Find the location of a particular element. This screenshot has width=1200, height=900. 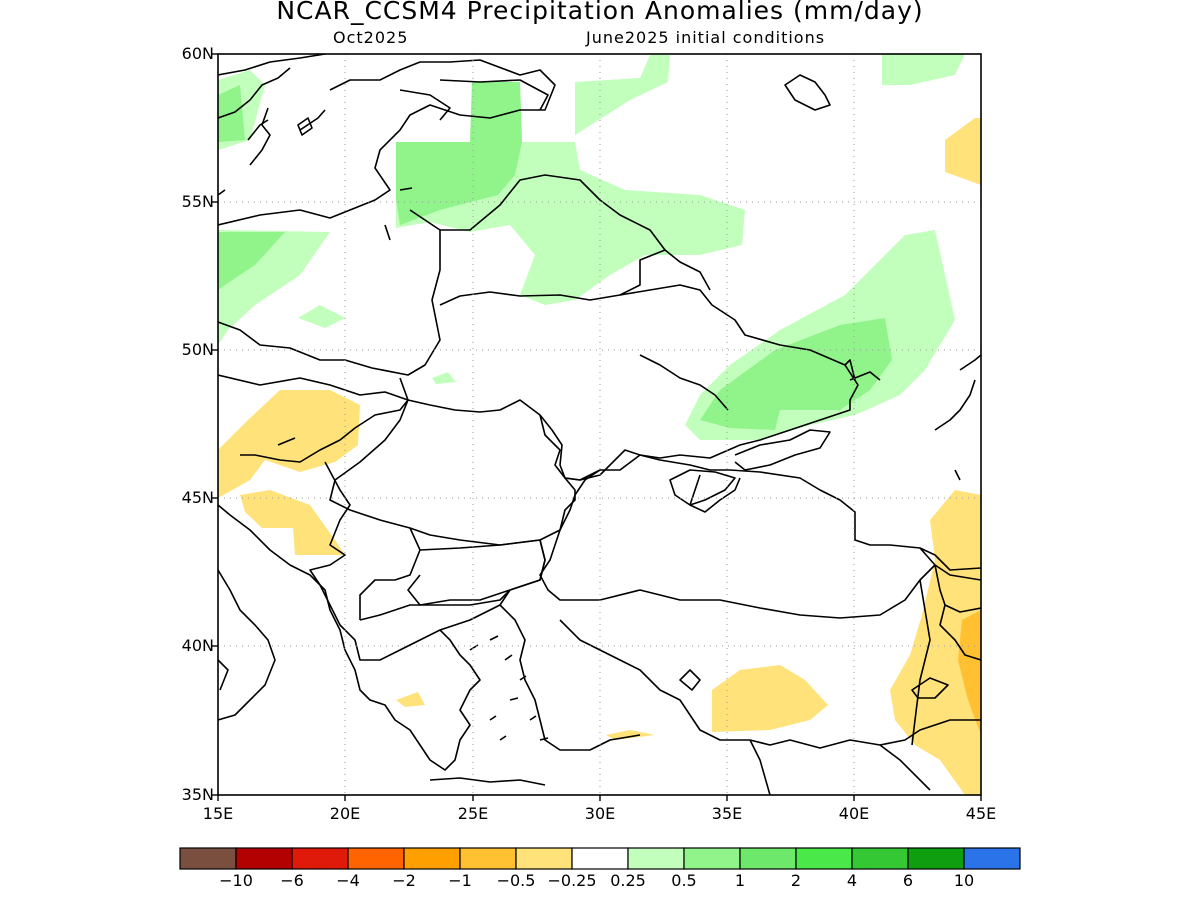

anomaly-area-caucasus is located at coordinates (935, 642).